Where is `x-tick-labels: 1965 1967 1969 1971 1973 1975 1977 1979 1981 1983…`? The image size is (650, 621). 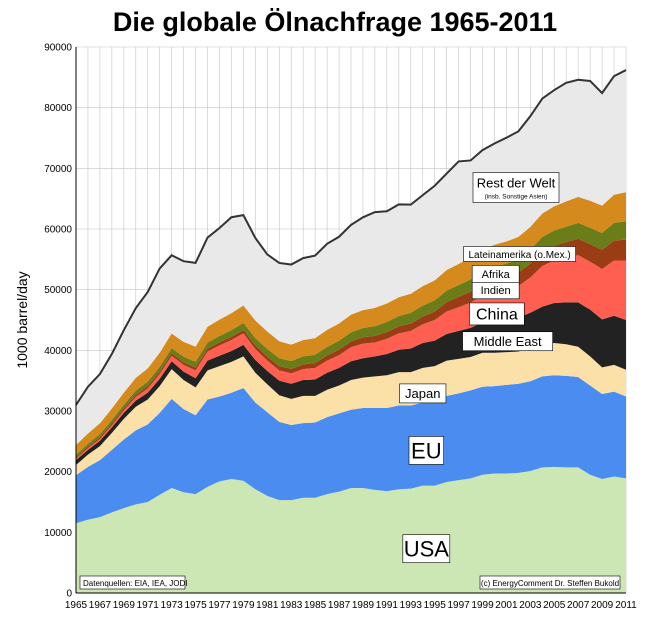
x-tick-labels: 1965 1967 1969 1971 1973 1975 1977 1979 1981 1983… is located at coordinates (351, 605).